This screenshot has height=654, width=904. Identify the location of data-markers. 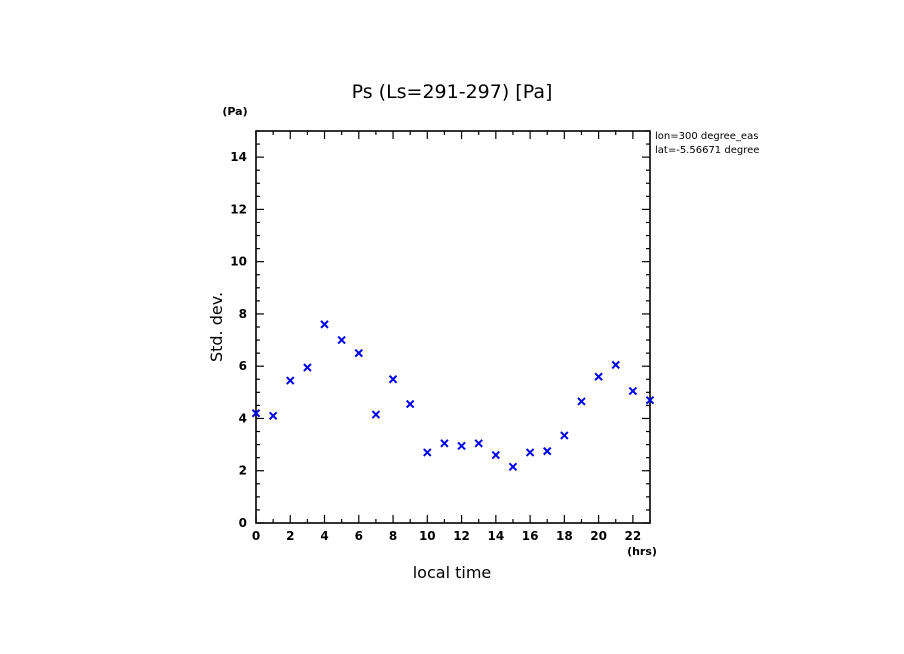
(453, 396).